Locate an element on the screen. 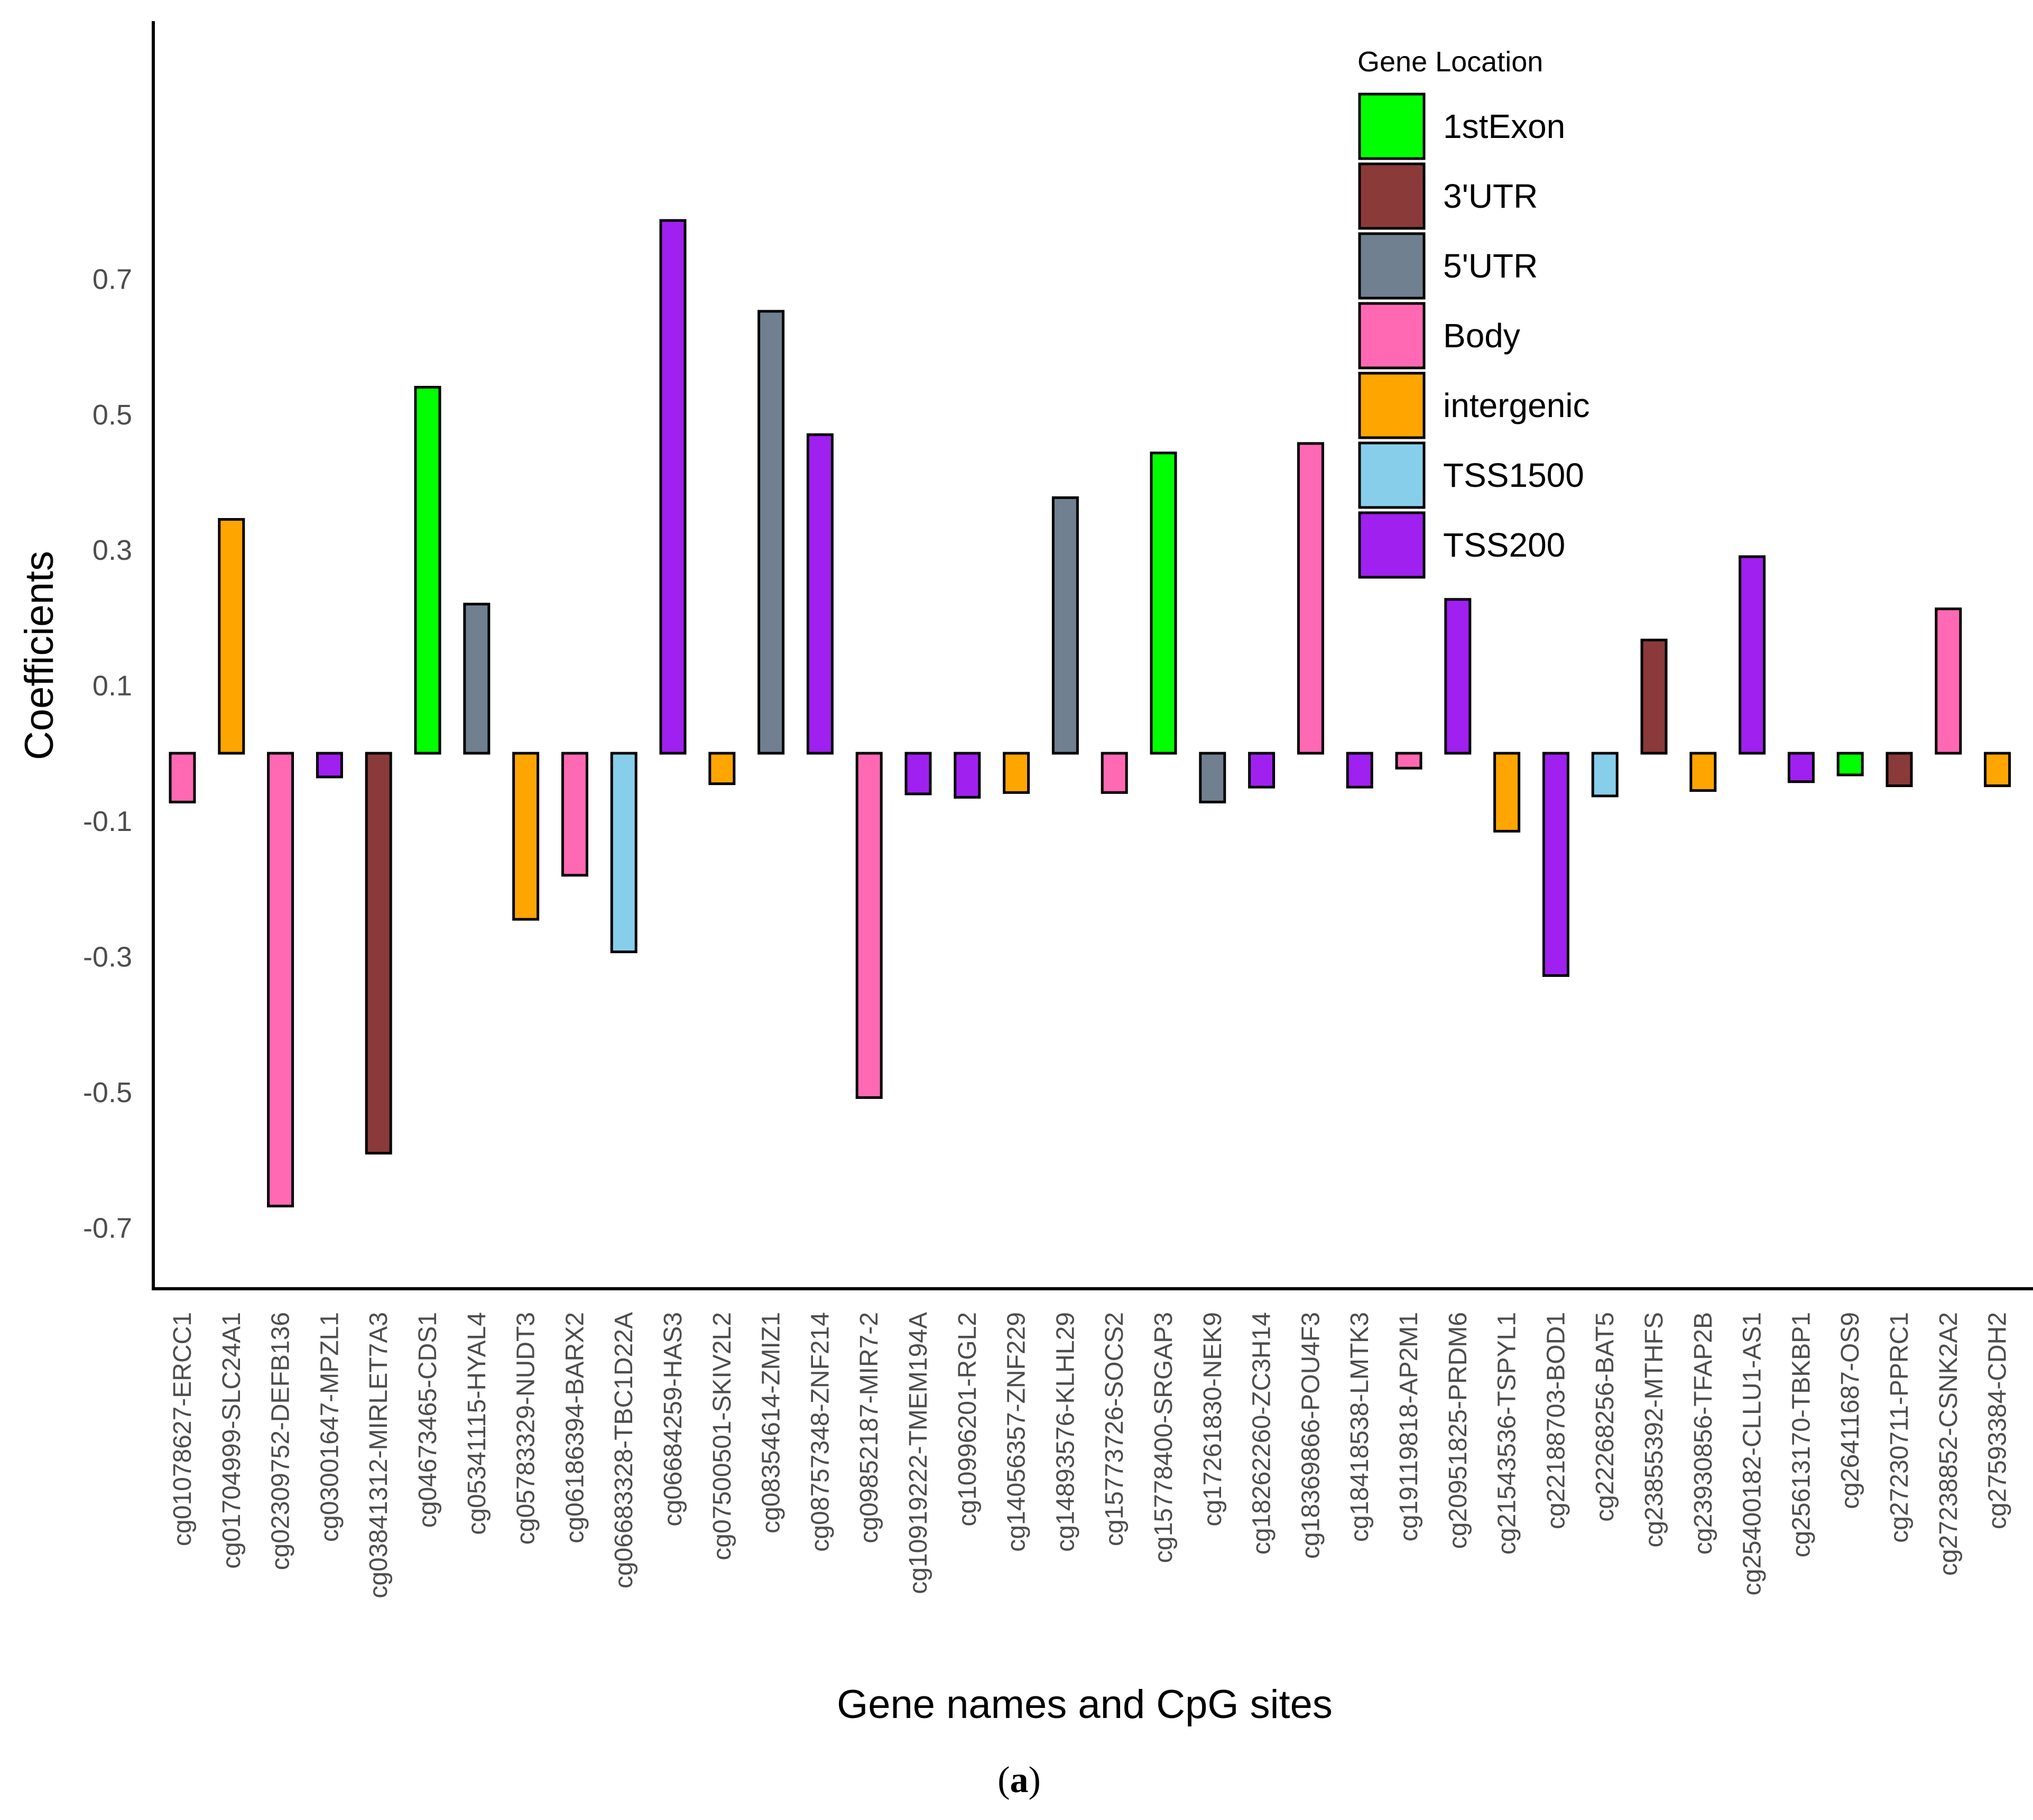 The height and width of the screenshot is (1820, 2033). x-tick-label: cg04673465-CDS1 is located at coordinates (428, 1420).